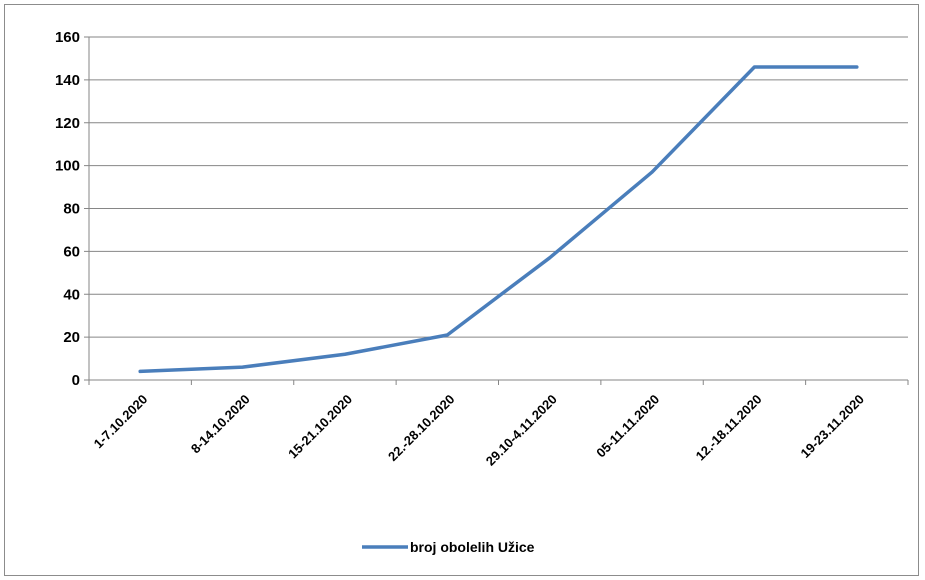 The height and width of the screenshot is (580, 925). Describe the element at coordinates (320, 427) in the screenshot. I see `x-tick-label: 15-21.10.2020` at that location.